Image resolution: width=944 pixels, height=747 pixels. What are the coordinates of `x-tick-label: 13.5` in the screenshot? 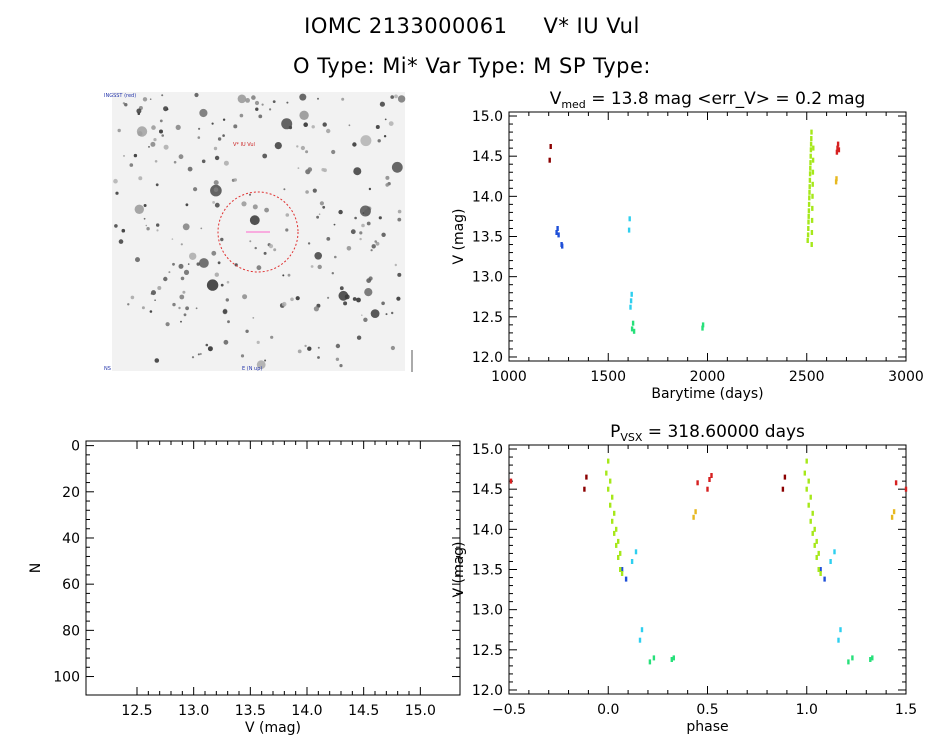 It's located at (250, 711).